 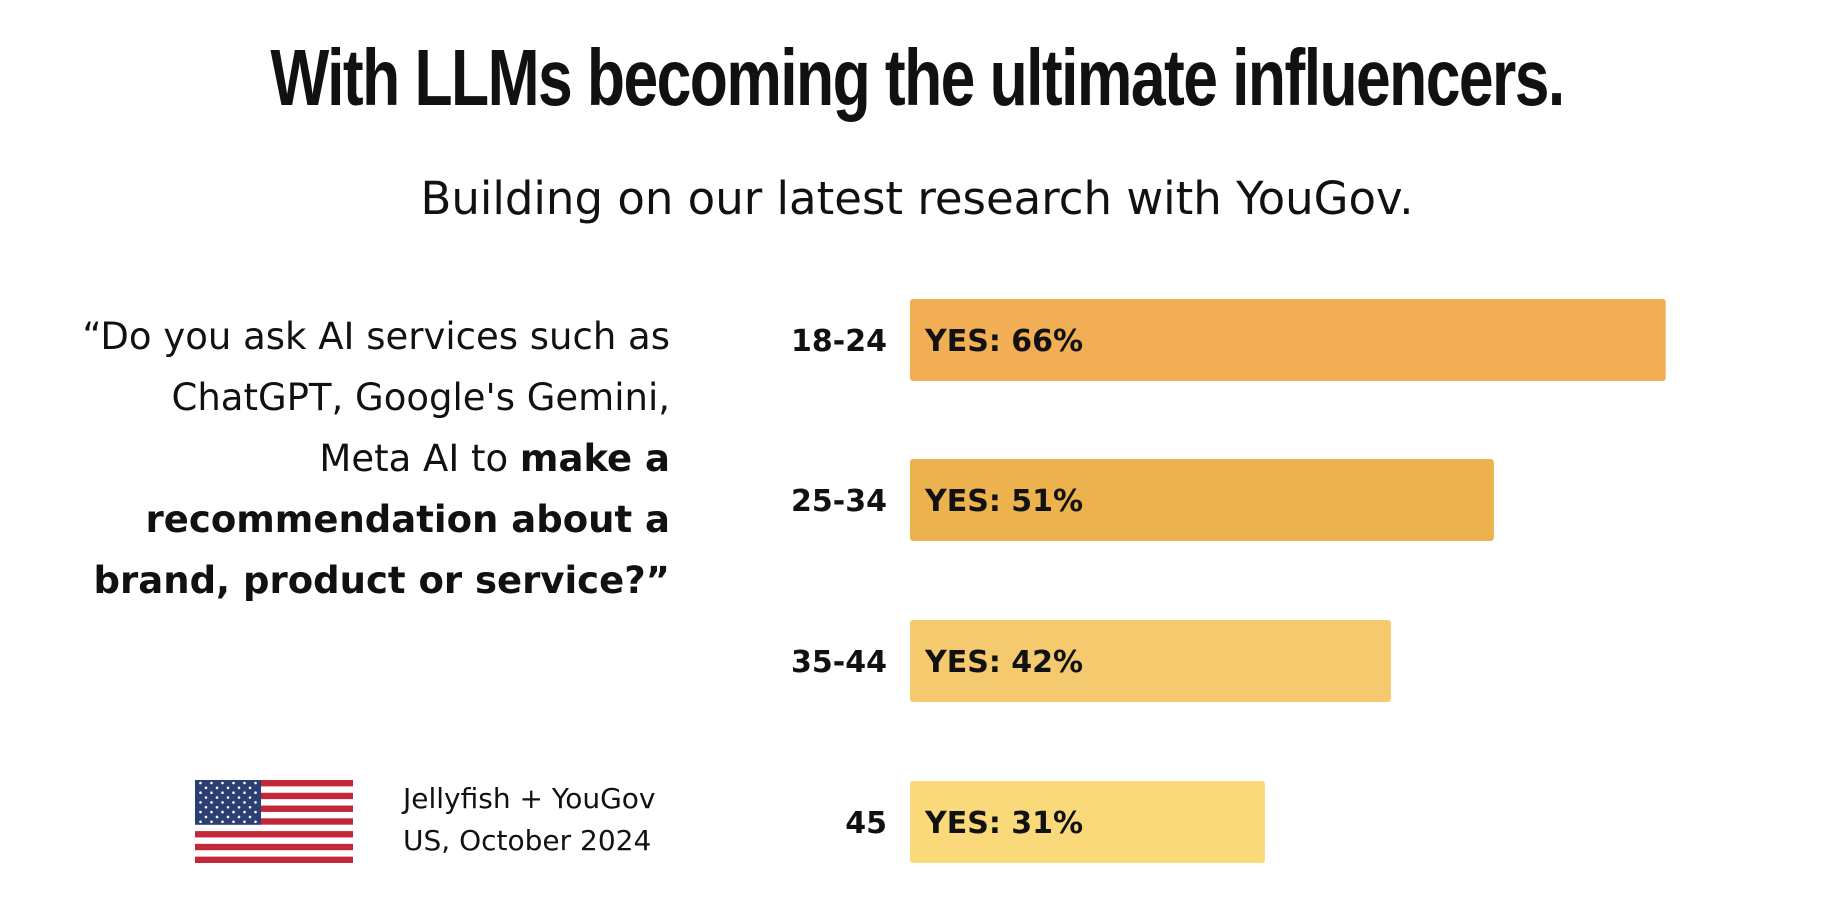 I want to click on category-label-18-24: 18-24, so click(x=839, y=341).